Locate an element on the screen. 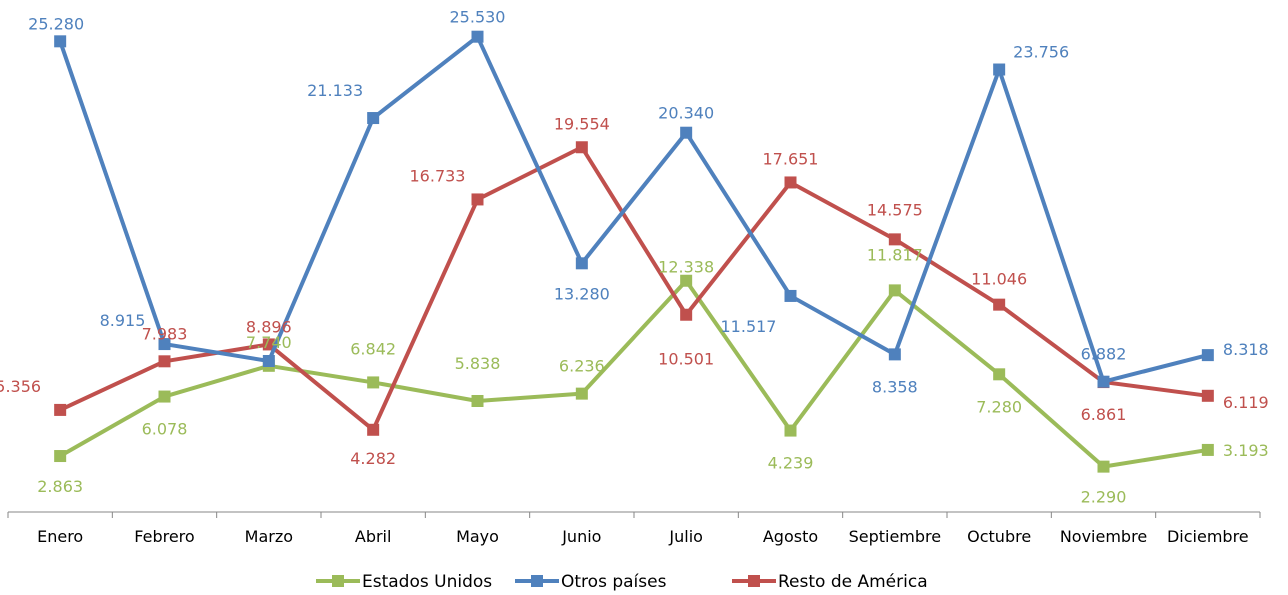  data-label-otros-pa-ses: 20.340 is located at coordinates (686, 113).